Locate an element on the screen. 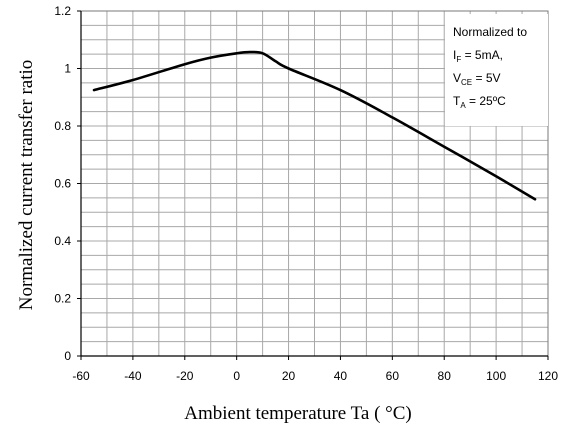  annotation-box is located at coordinates (496, 70).